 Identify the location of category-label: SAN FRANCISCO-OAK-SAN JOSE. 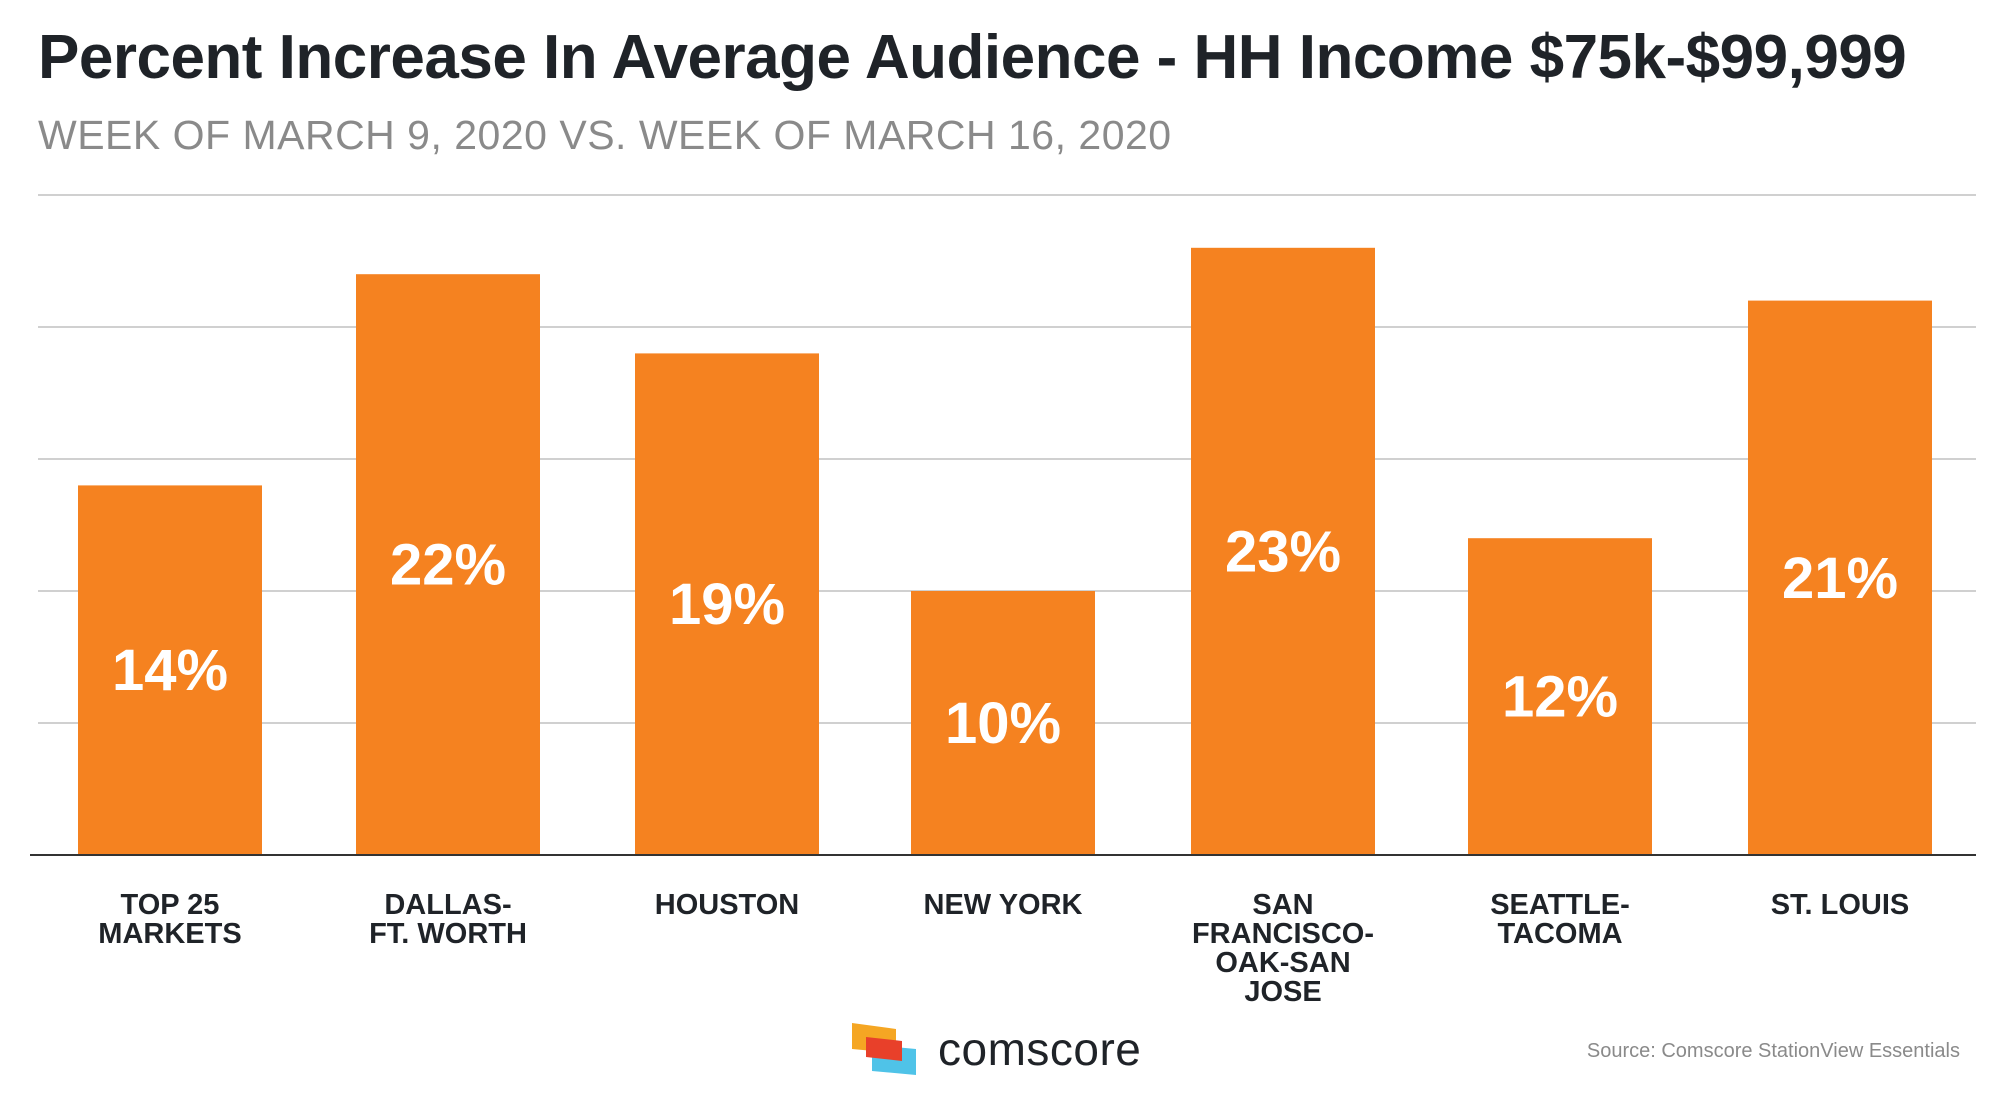
(1283, 948).